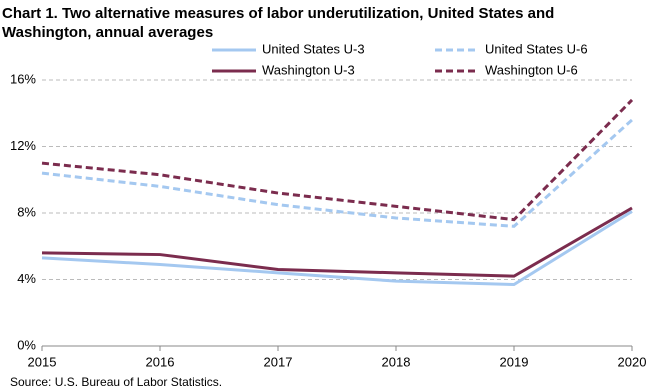 This screenshot has height=391, width=660. What do you see at coordinates (107, 32) in the screenshot?
I see `chart-title: Washington, annual averages` at bounding box center [107, 32].